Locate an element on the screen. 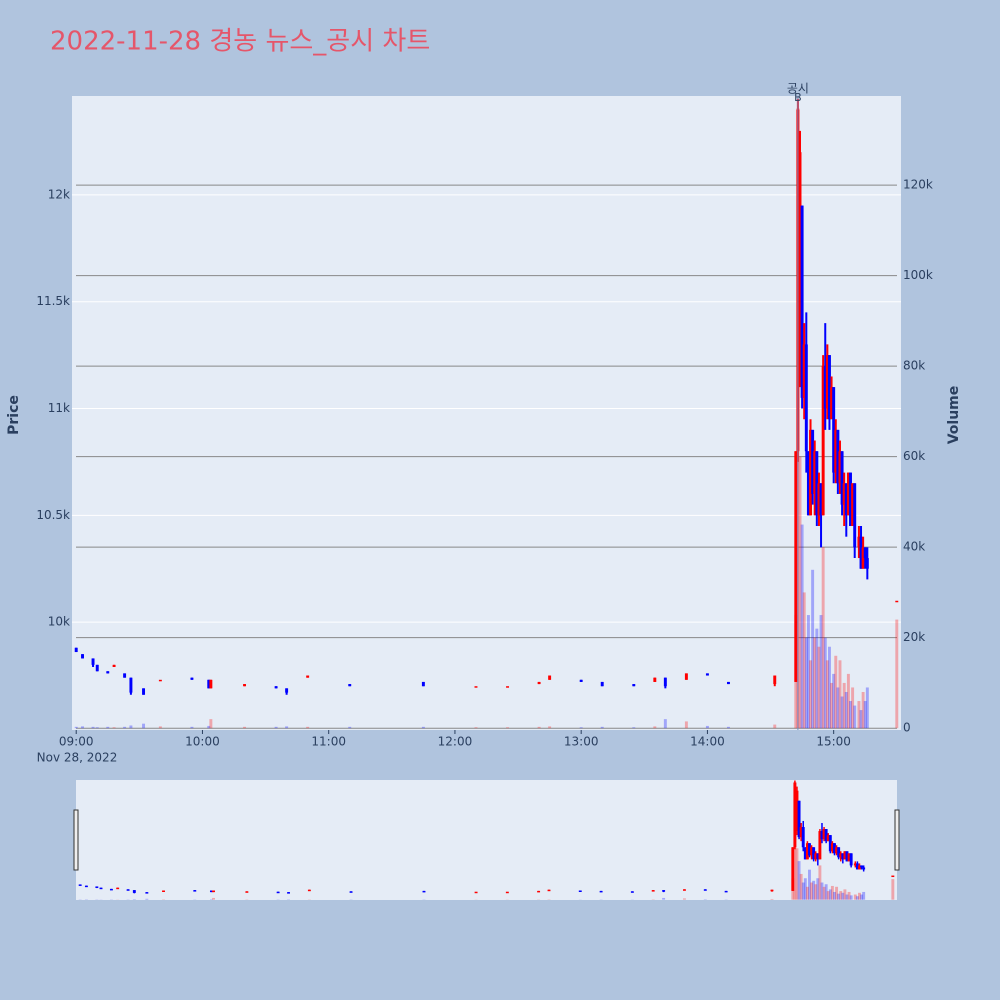 The width and height of the screenshot is (1000, 1000). y2-axis-title: Volume is located at coordinates (954, 415).